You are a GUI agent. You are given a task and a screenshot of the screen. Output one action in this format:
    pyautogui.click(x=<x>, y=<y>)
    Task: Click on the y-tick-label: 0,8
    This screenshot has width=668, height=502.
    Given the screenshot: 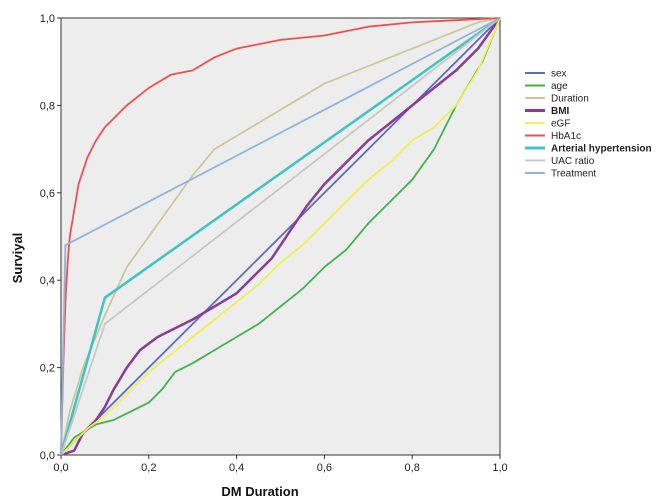 What is the action you would take?
    pyautogui.click(x=47, y=106)
    